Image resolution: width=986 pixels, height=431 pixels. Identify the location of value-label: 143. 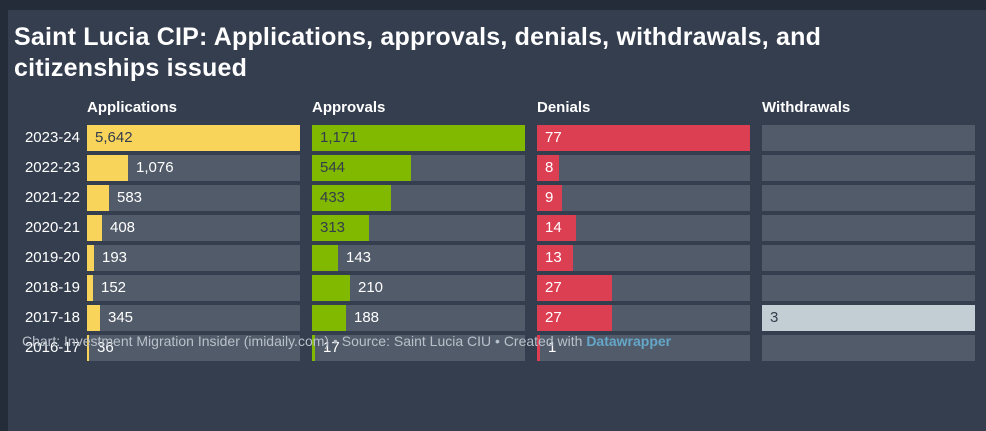
(359, 257).